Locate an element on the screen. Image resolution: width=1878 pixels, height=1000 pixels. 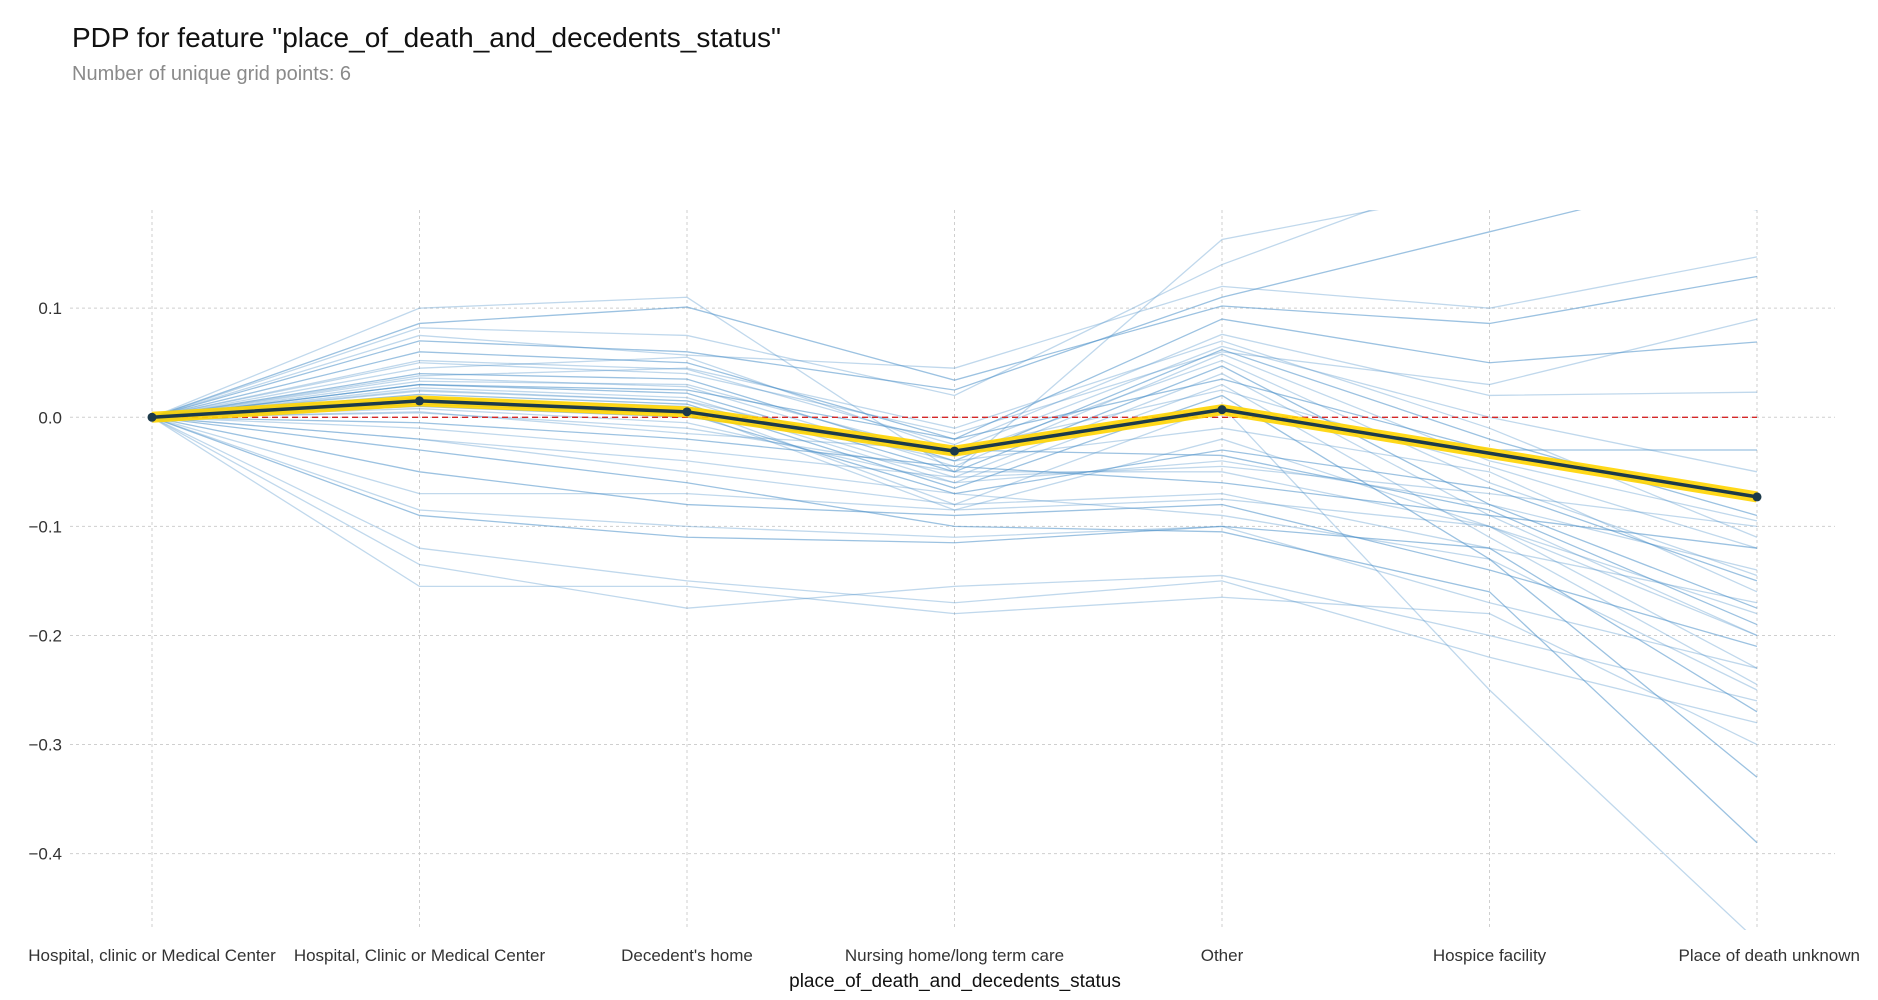
x-tick-label: Nursing home/long term care is located at coordinates (954, 955).